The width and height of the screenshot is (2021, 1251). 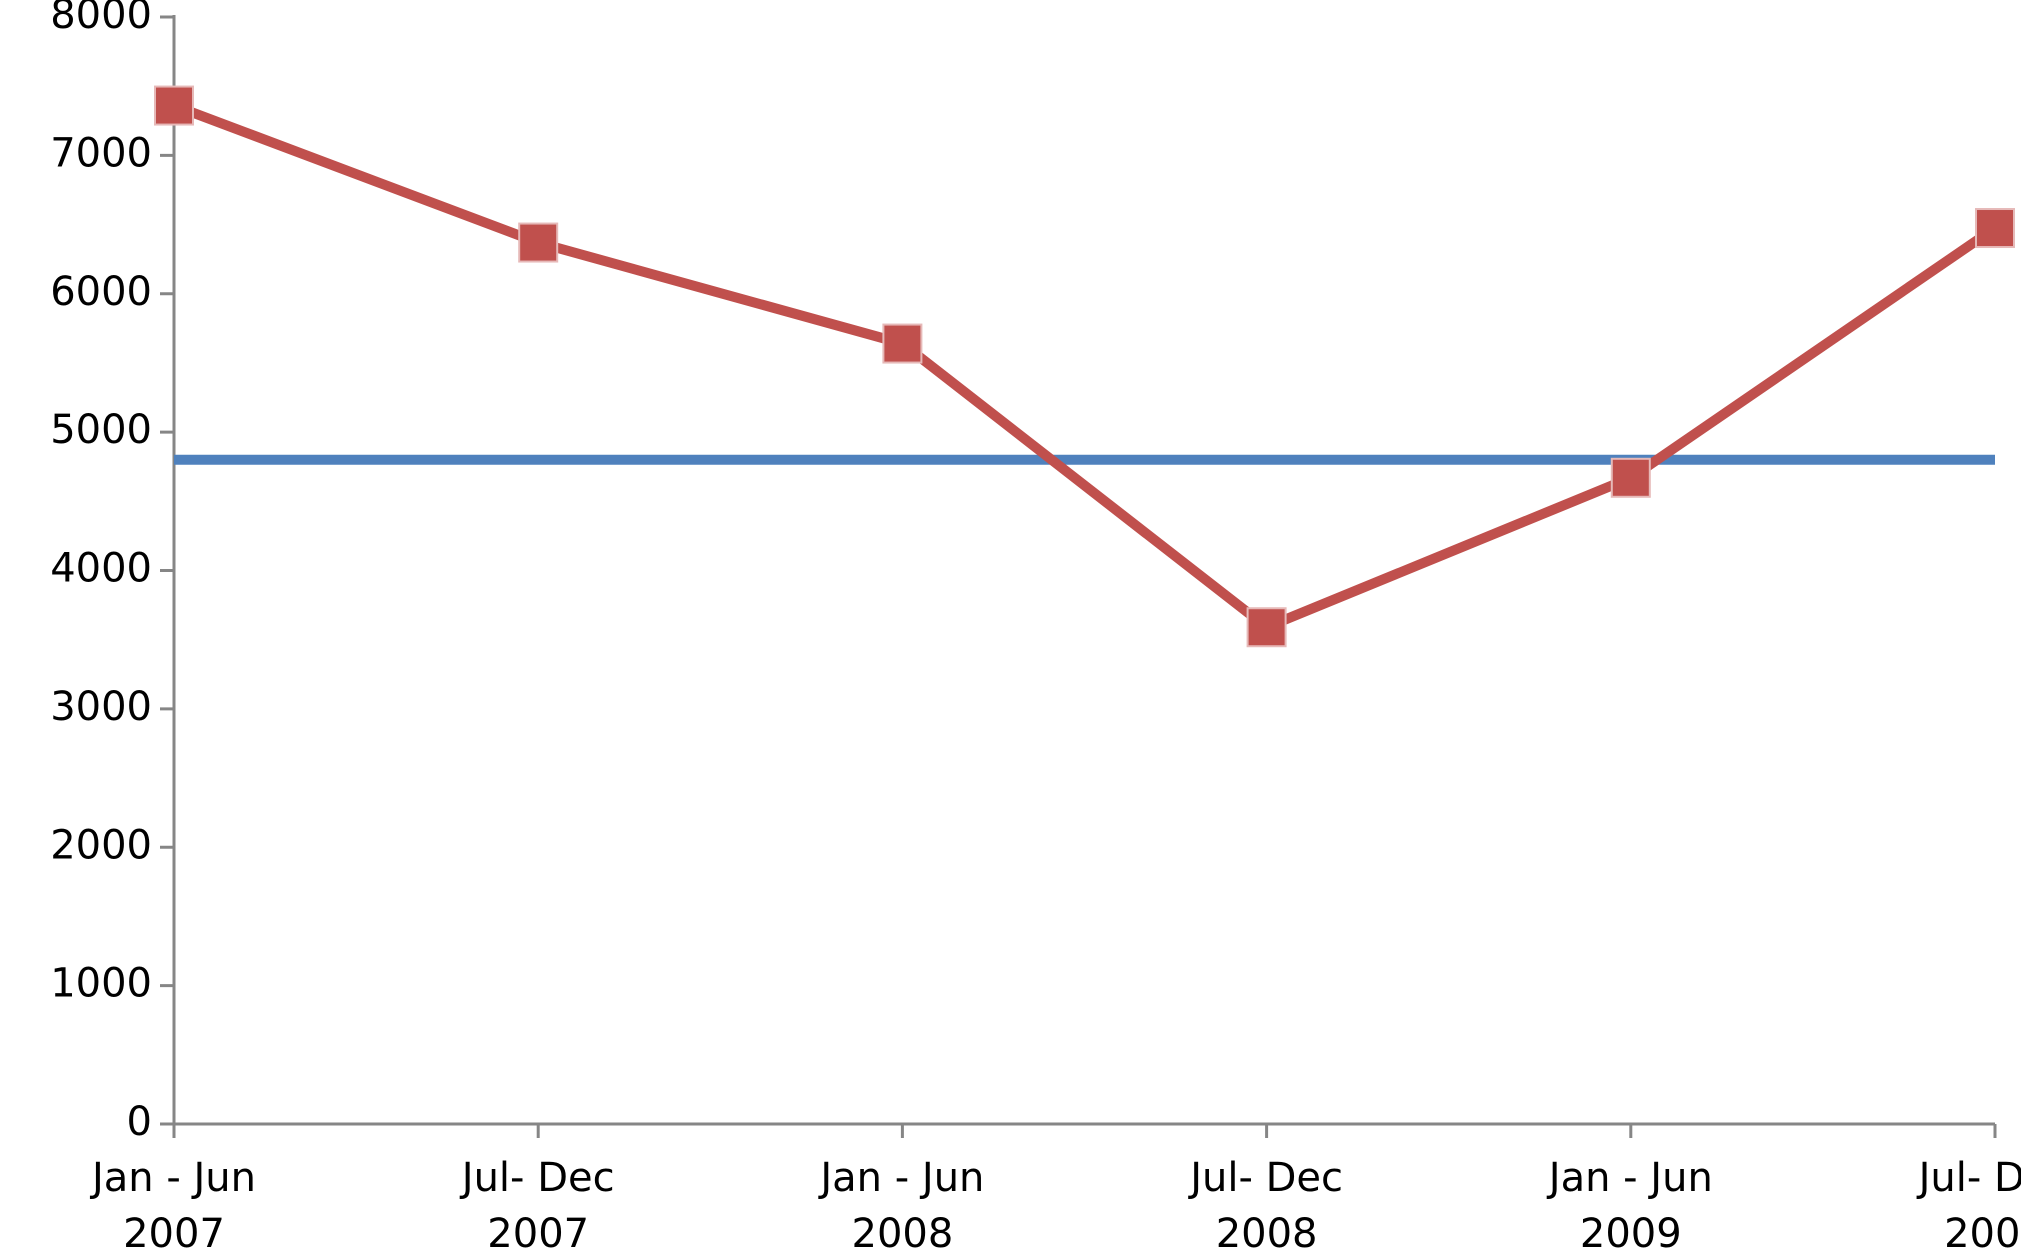 I want to click on x-tick-label: Jul- Dec 2008, so click(x=1265, y=1203).